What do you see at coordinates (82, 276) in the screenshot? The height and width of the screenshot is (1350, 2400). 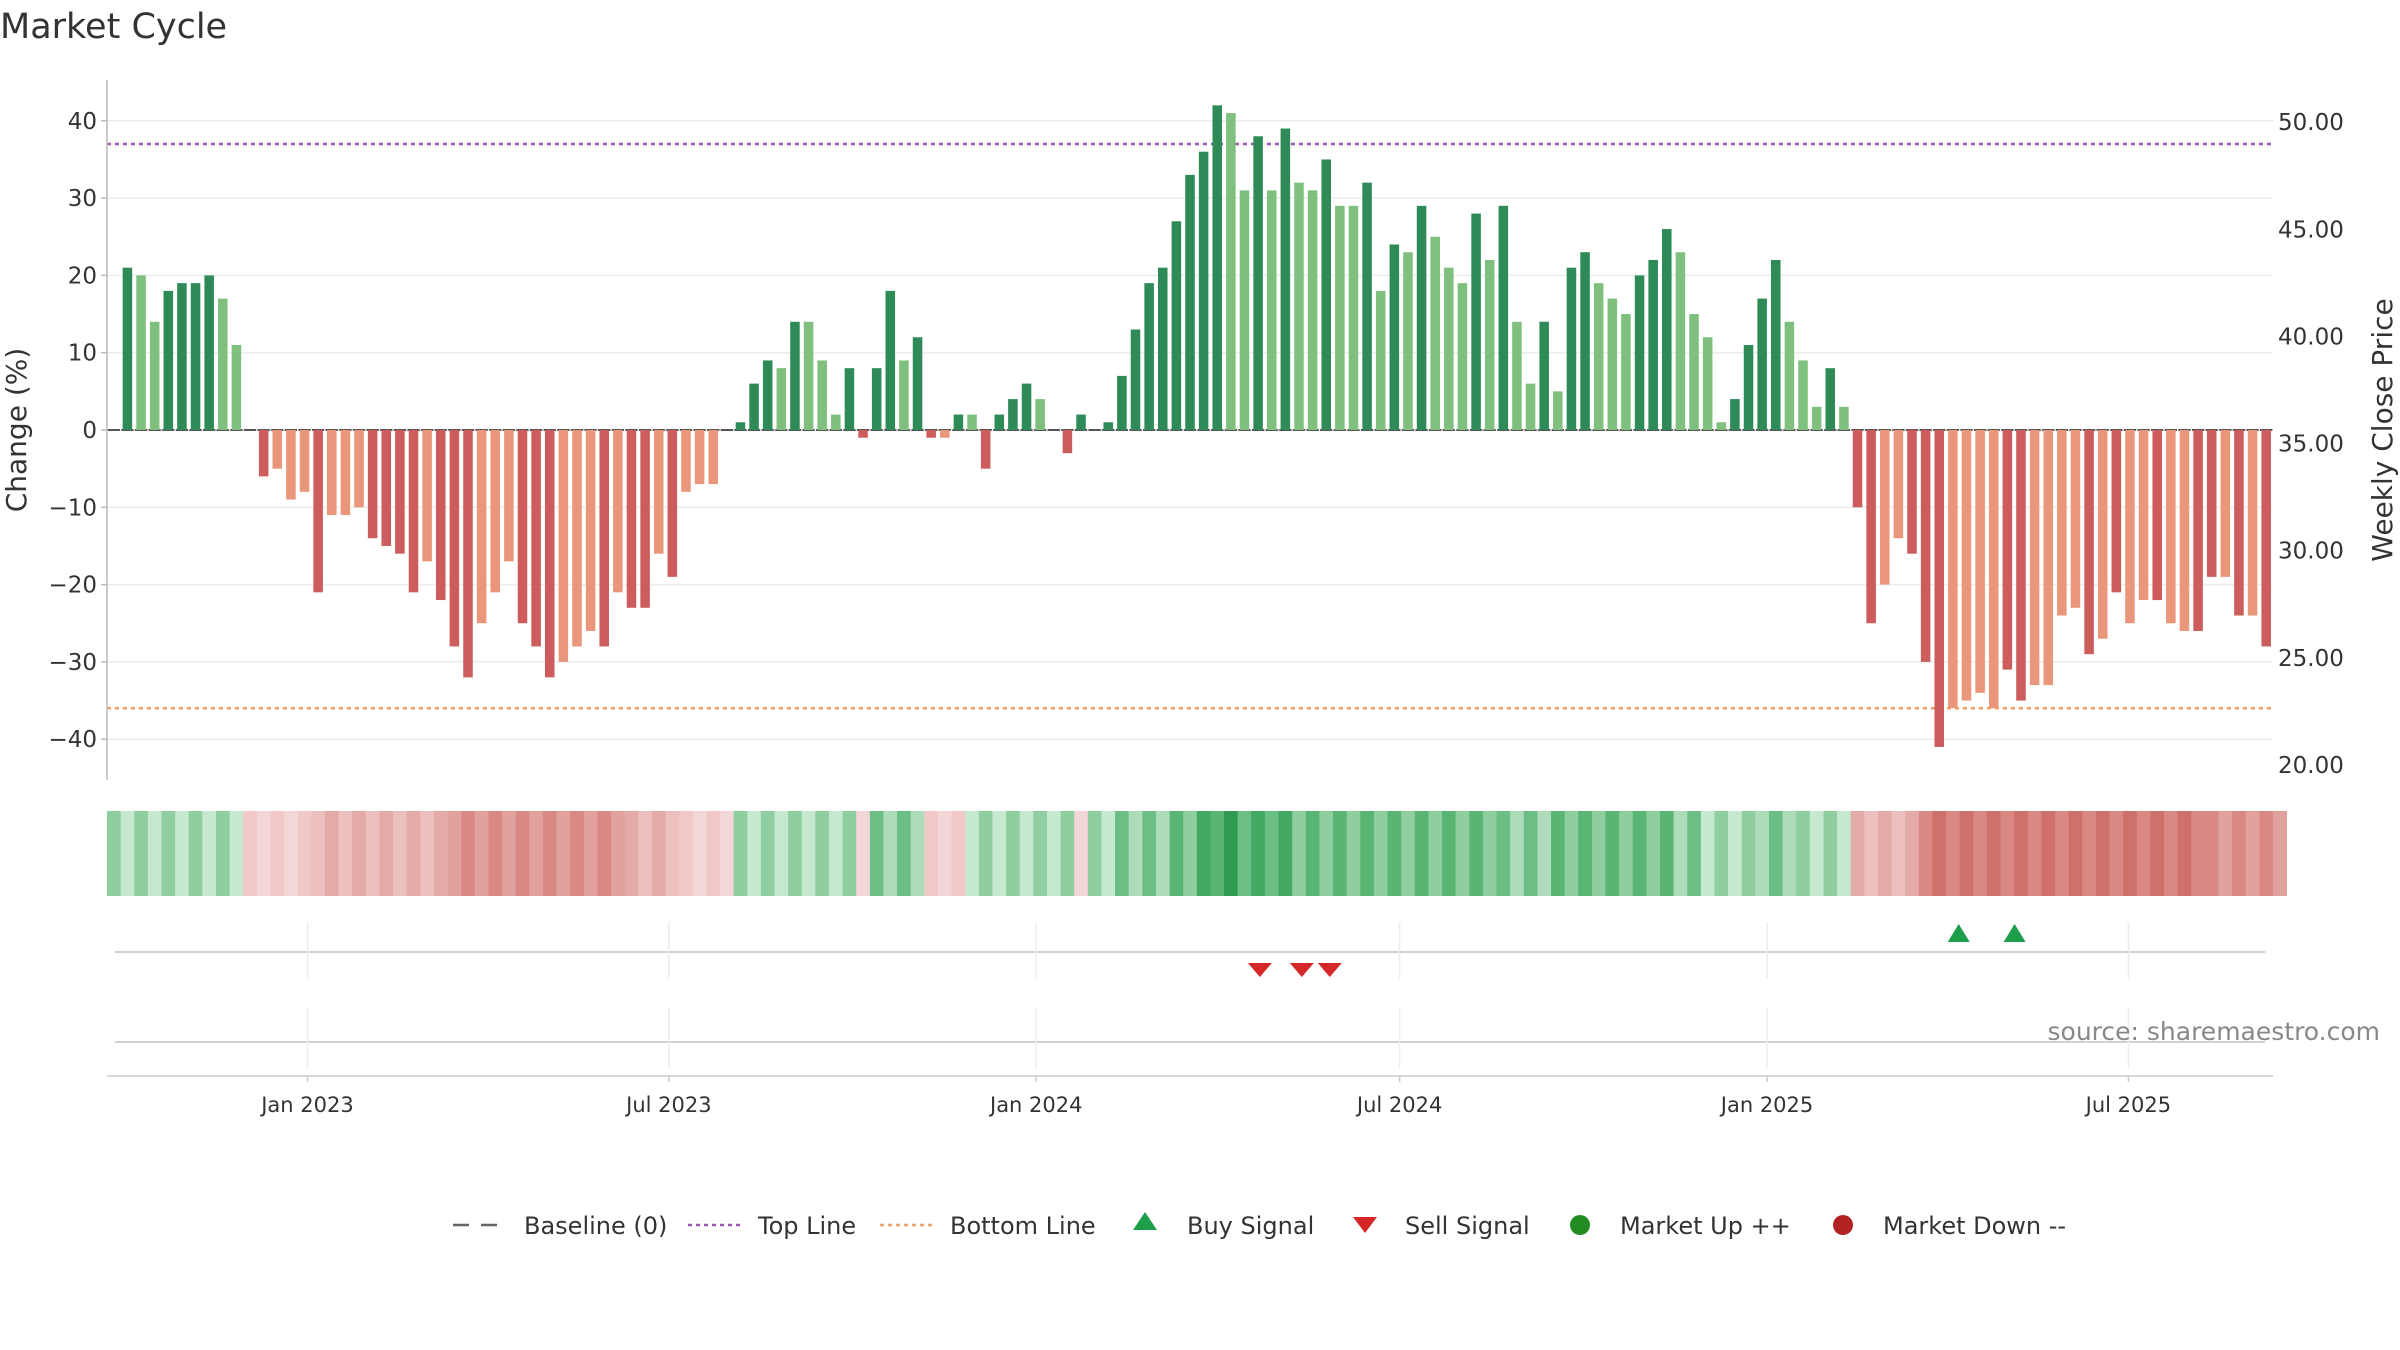 I see `left-tick-label: 20` at bounding box center [82, 276].